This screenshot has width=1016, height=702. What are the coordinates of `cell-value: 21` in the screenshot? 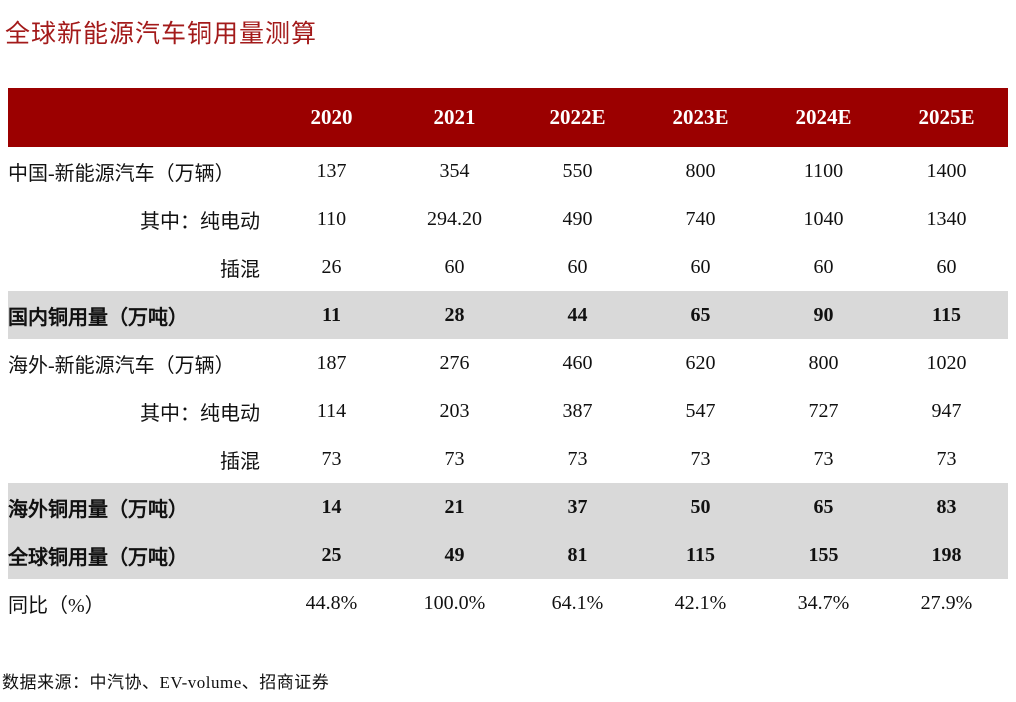 It's located at (454, 506).